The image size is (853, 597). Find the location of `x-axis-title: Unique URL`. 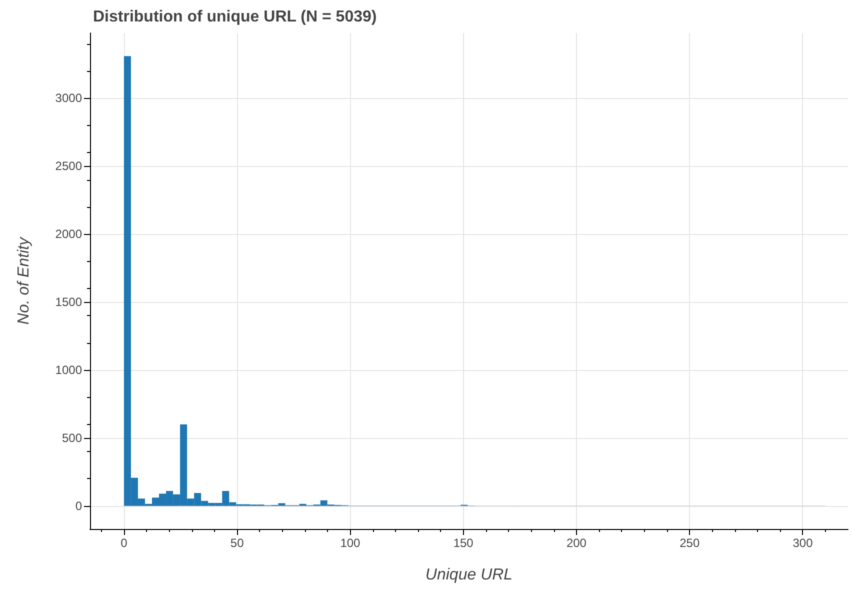

x-axis-title: Unique URL is located at coordinates (469, 575).